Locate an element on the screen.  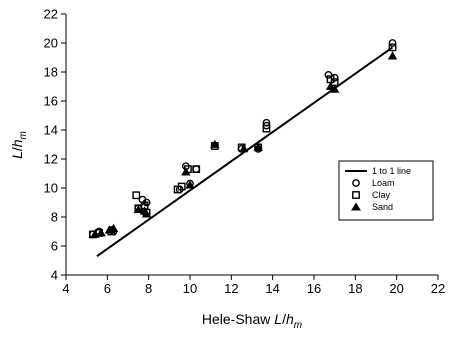
y-tick-label: 10 is located at coordinates (51, 188).